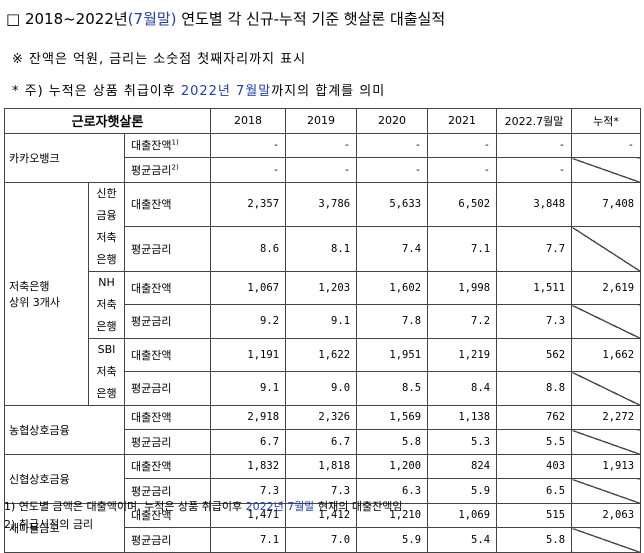 The height and width of the screenshot is (553, 644). What do you see at coordinates (175, 142) in the screenshot?
I see `footnote-marker: 1)` at bounding box center [175, 142].